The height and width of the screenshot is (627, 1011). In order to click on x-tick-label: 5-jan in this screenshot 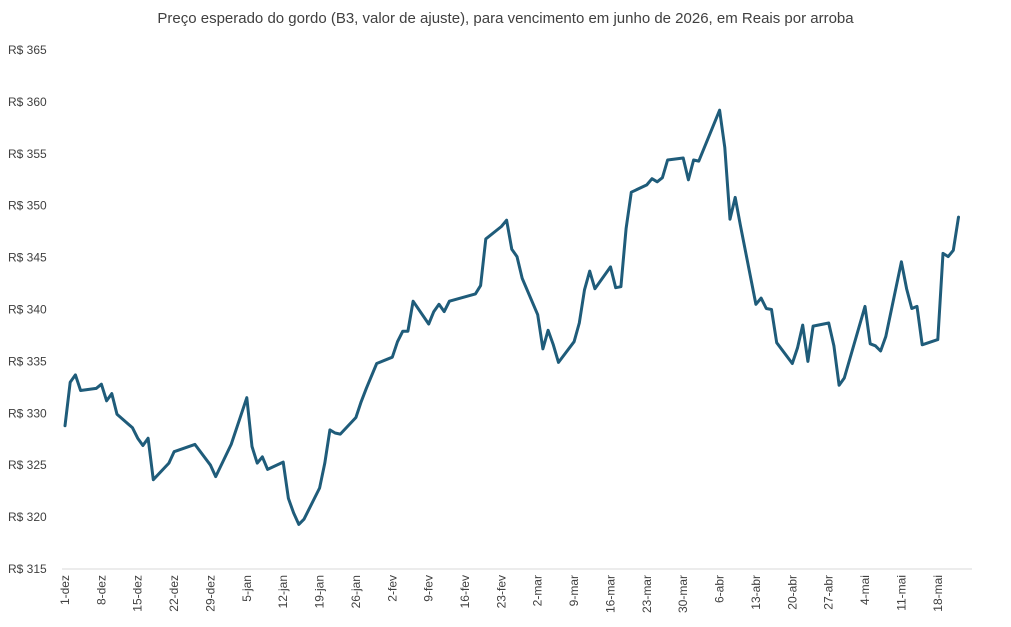, I will do `click(247, 588)`.